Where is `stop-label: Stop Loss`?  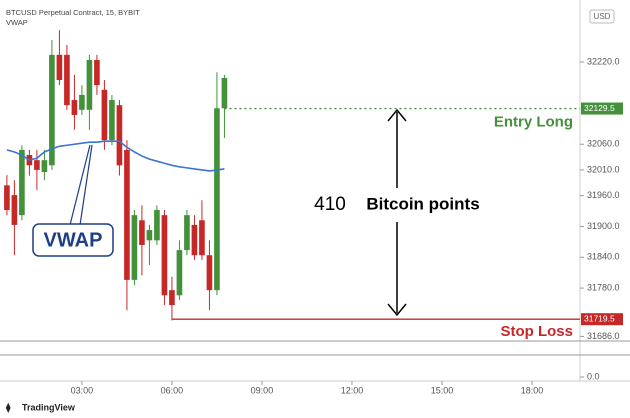
stop-label: Stop Loss is located at coordinates (536, 331).